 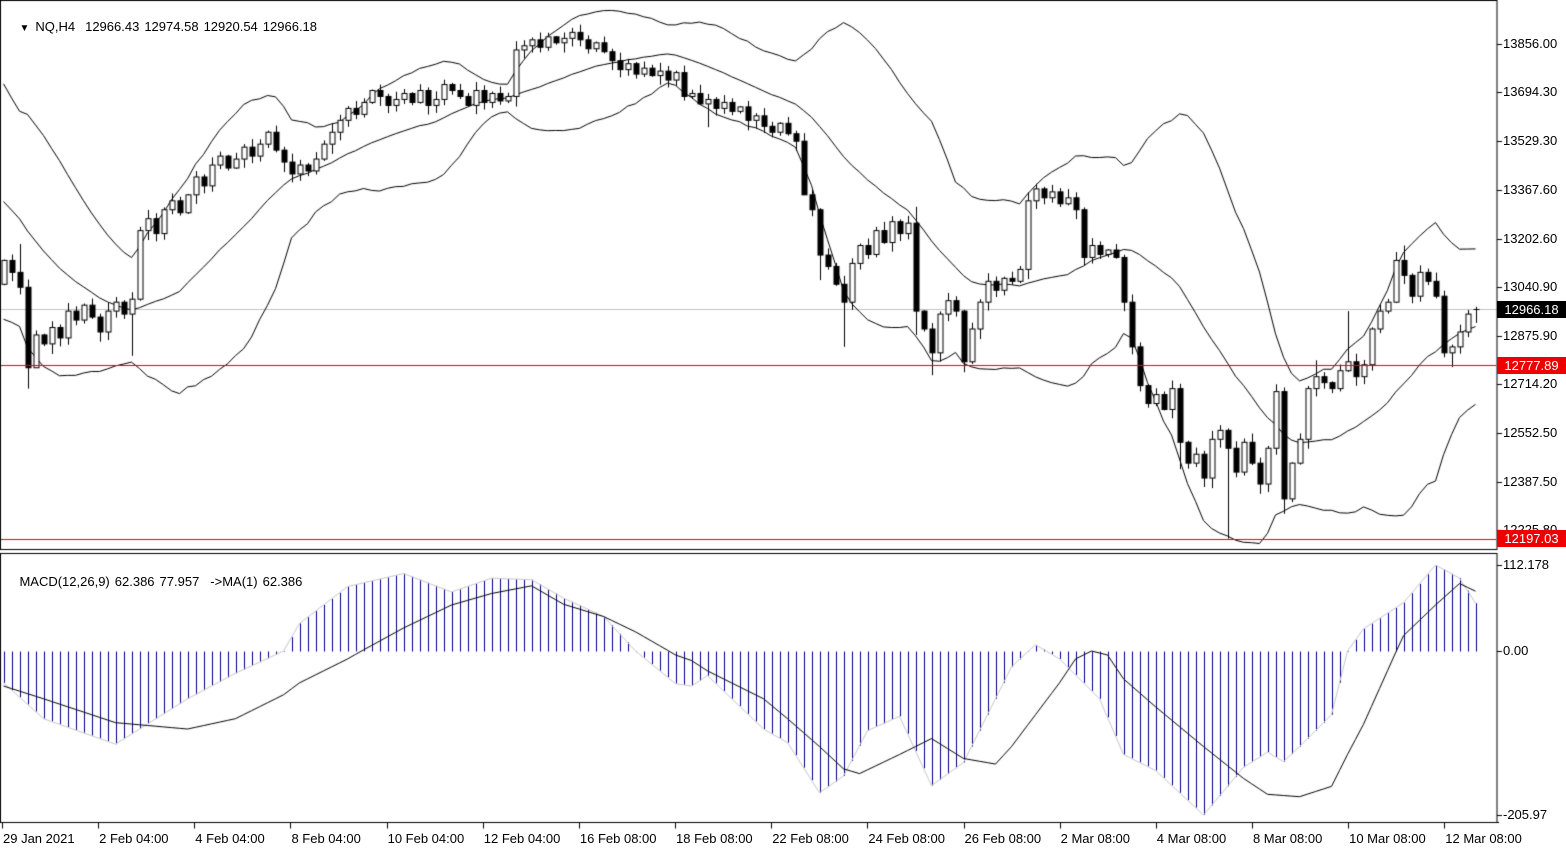 What do you see at coordinates (1530, 286) in the screenshot?
I see `price-axis-label: 13040.90` at bounding box center [1530, 286].